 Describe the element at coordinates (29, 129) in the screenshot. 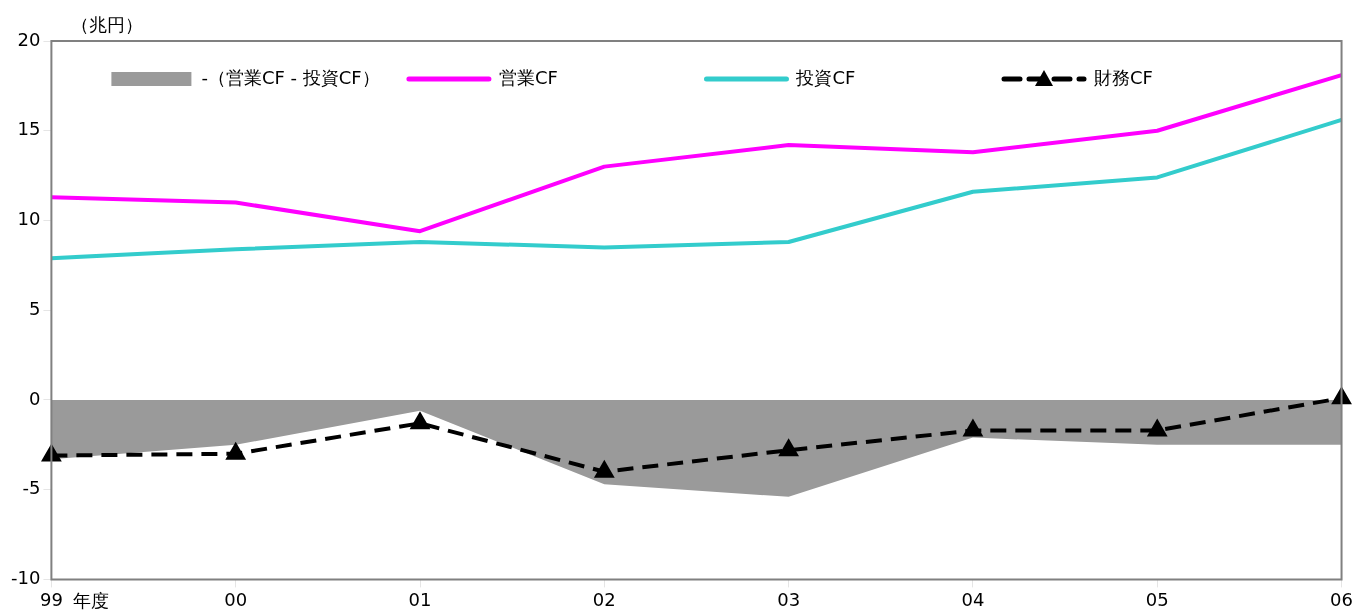

I see `y-tick-label: 15` at that location.